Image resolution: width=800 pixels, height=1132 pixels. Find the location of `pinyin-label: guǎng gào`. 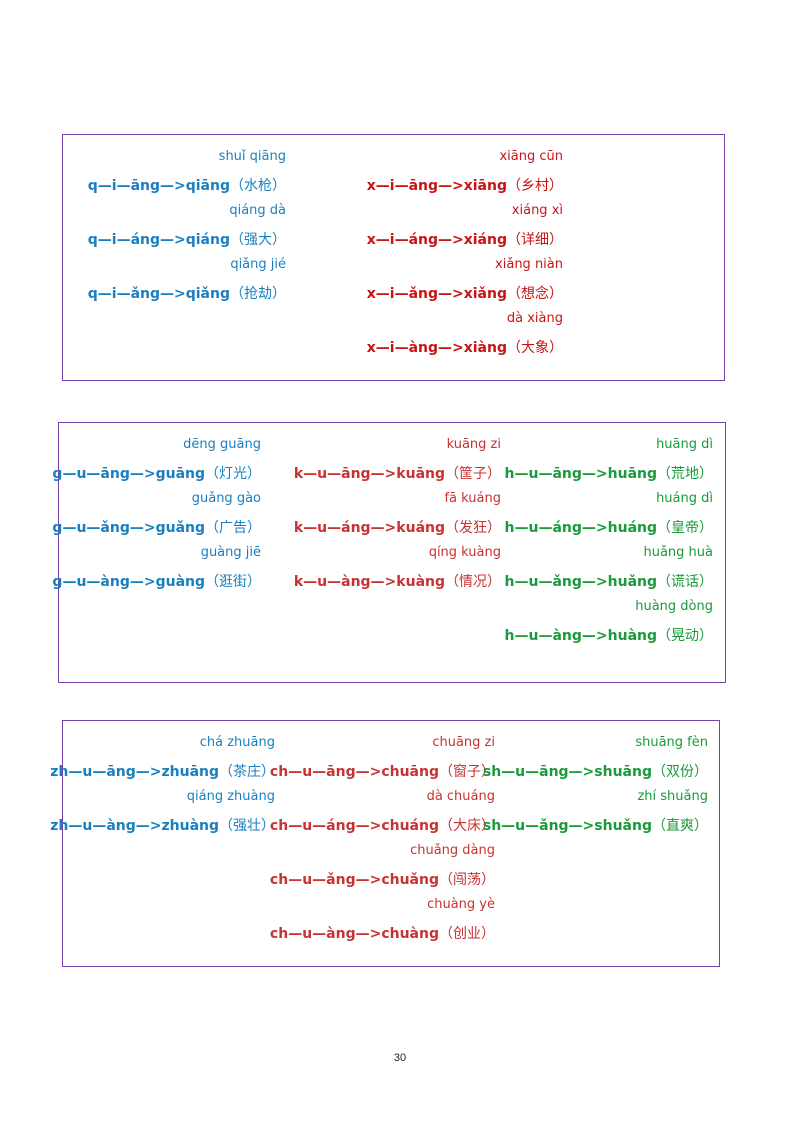

pinyin-label: guǎng gào is located at coordinates (226, 498).